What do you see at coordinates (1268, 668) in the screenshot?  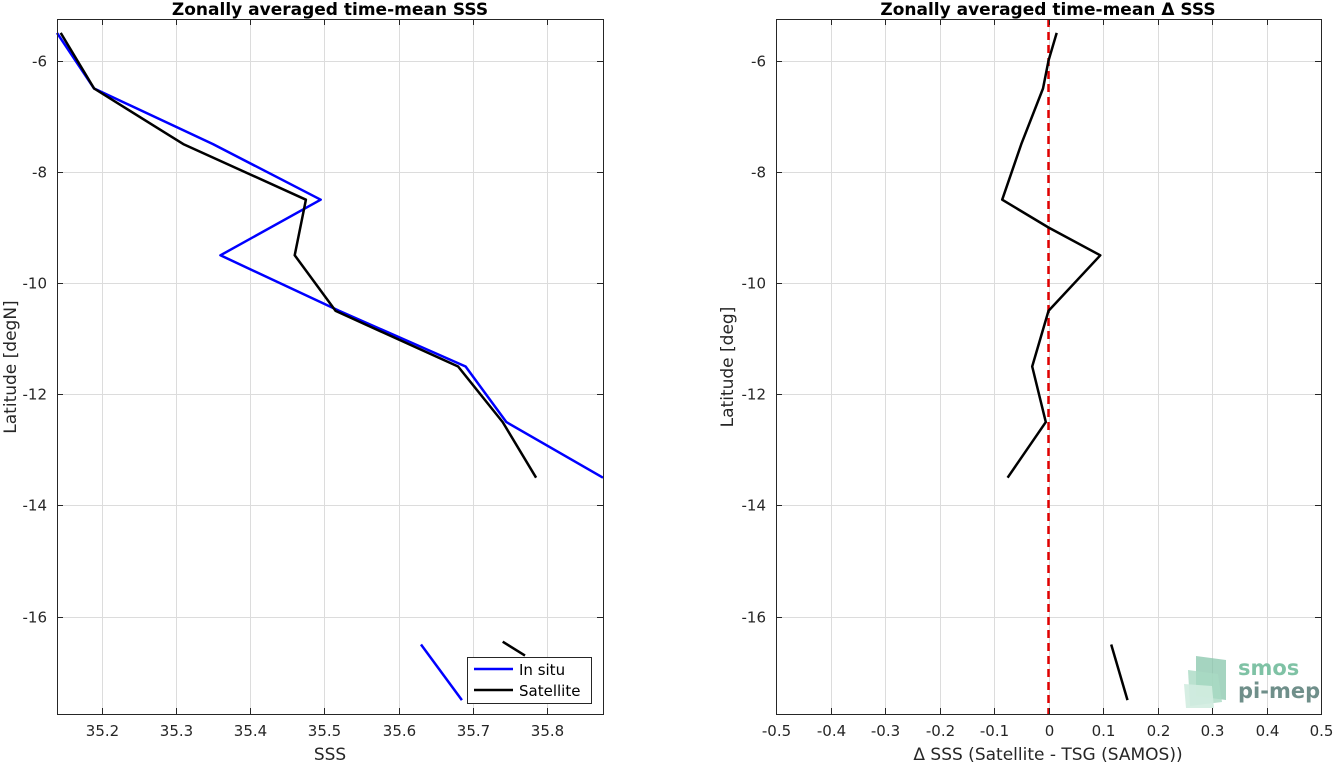 I see `logo-smos-text: smos` at bounding box center [1268, 668].